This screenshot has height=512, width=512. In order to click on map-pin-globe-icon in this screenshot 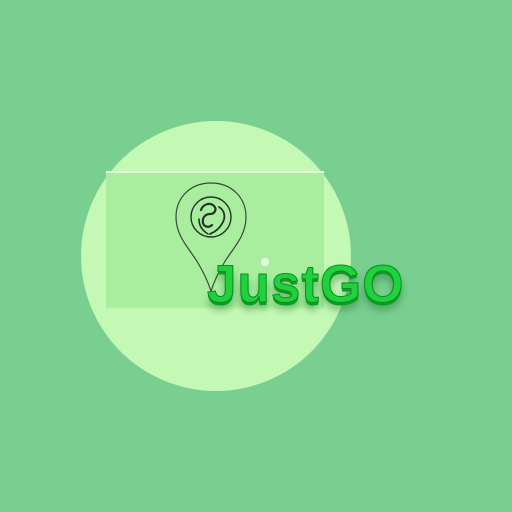, I will do `click(211, 237)`.